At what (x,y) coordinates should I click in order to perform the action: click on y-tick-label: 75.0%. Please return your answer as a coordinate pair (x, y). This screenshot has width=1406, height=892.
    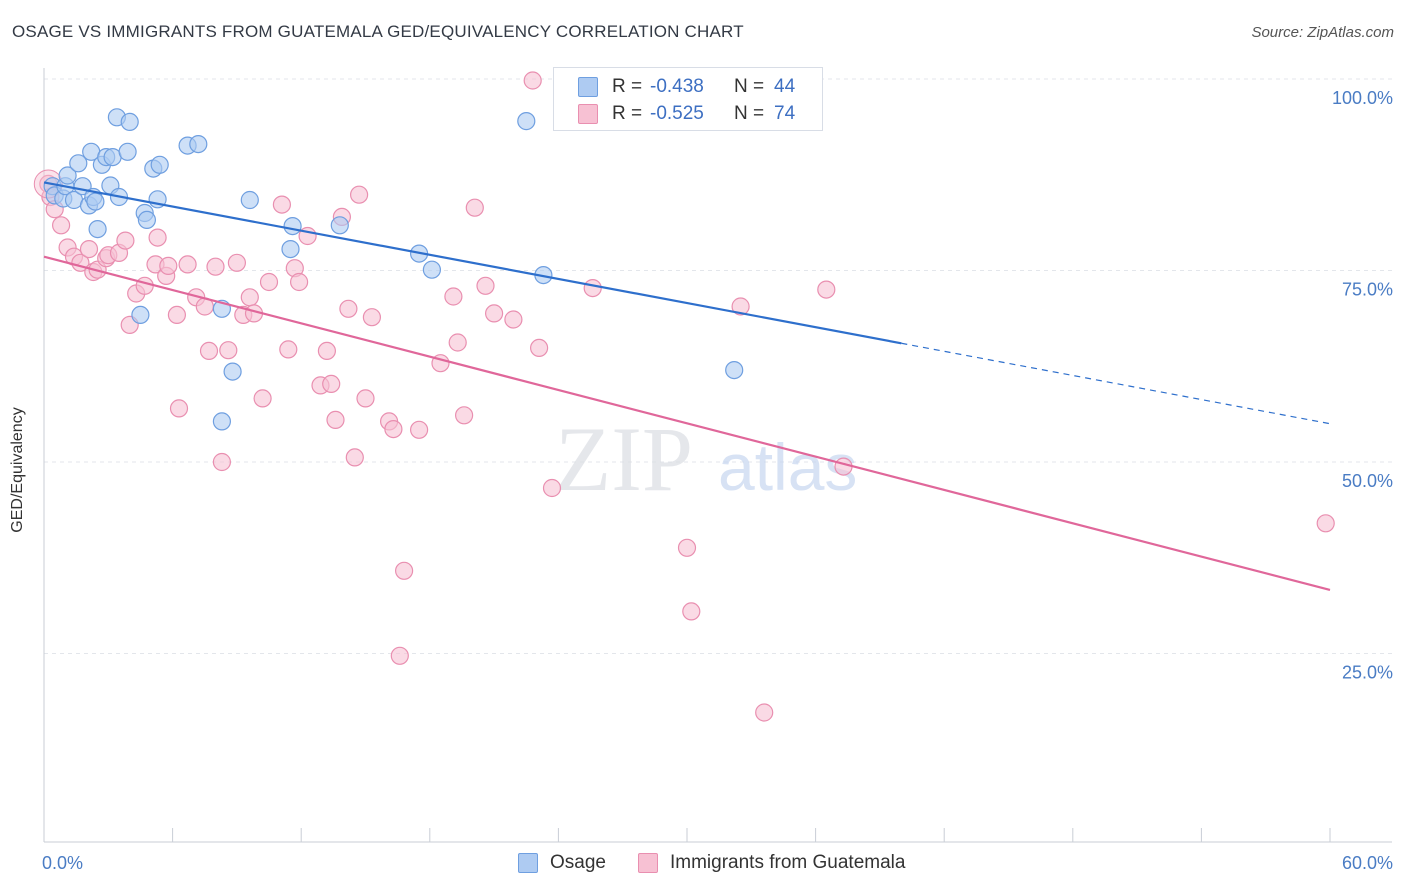
    Looking at the image, I should click on (1367, 290).